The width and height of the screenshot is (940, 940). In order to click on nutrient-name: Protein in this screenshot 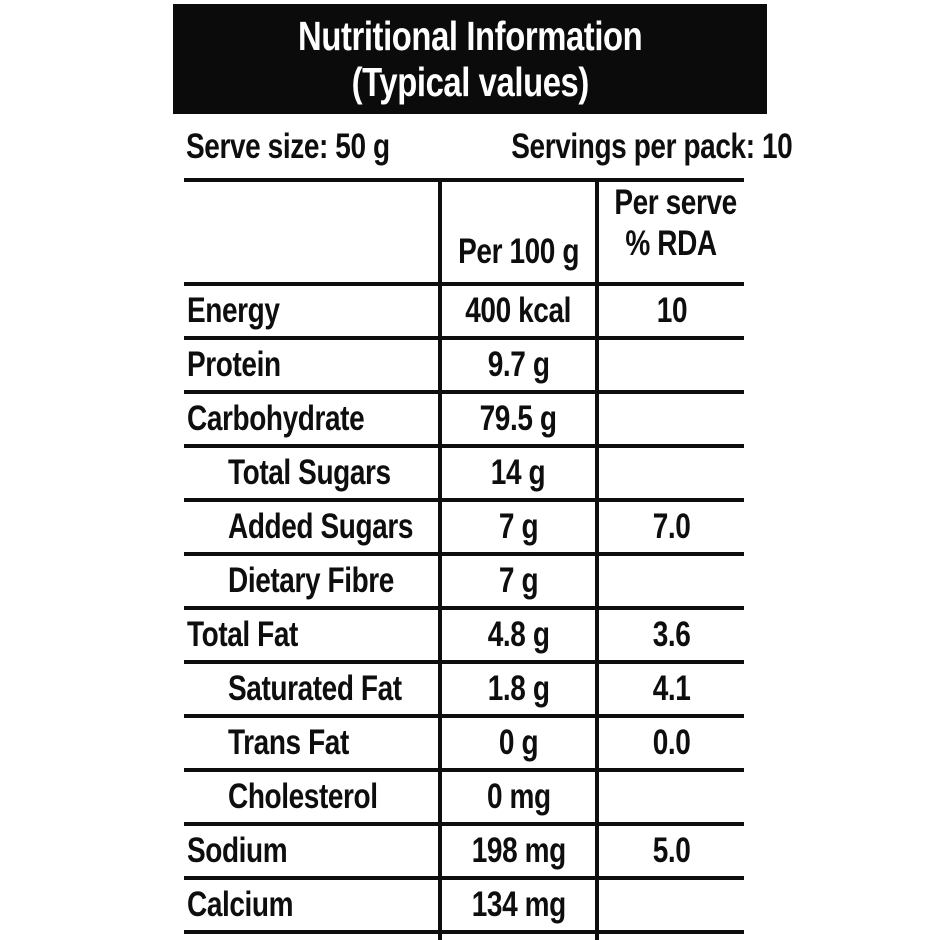, I will do `click(234, 364)`.